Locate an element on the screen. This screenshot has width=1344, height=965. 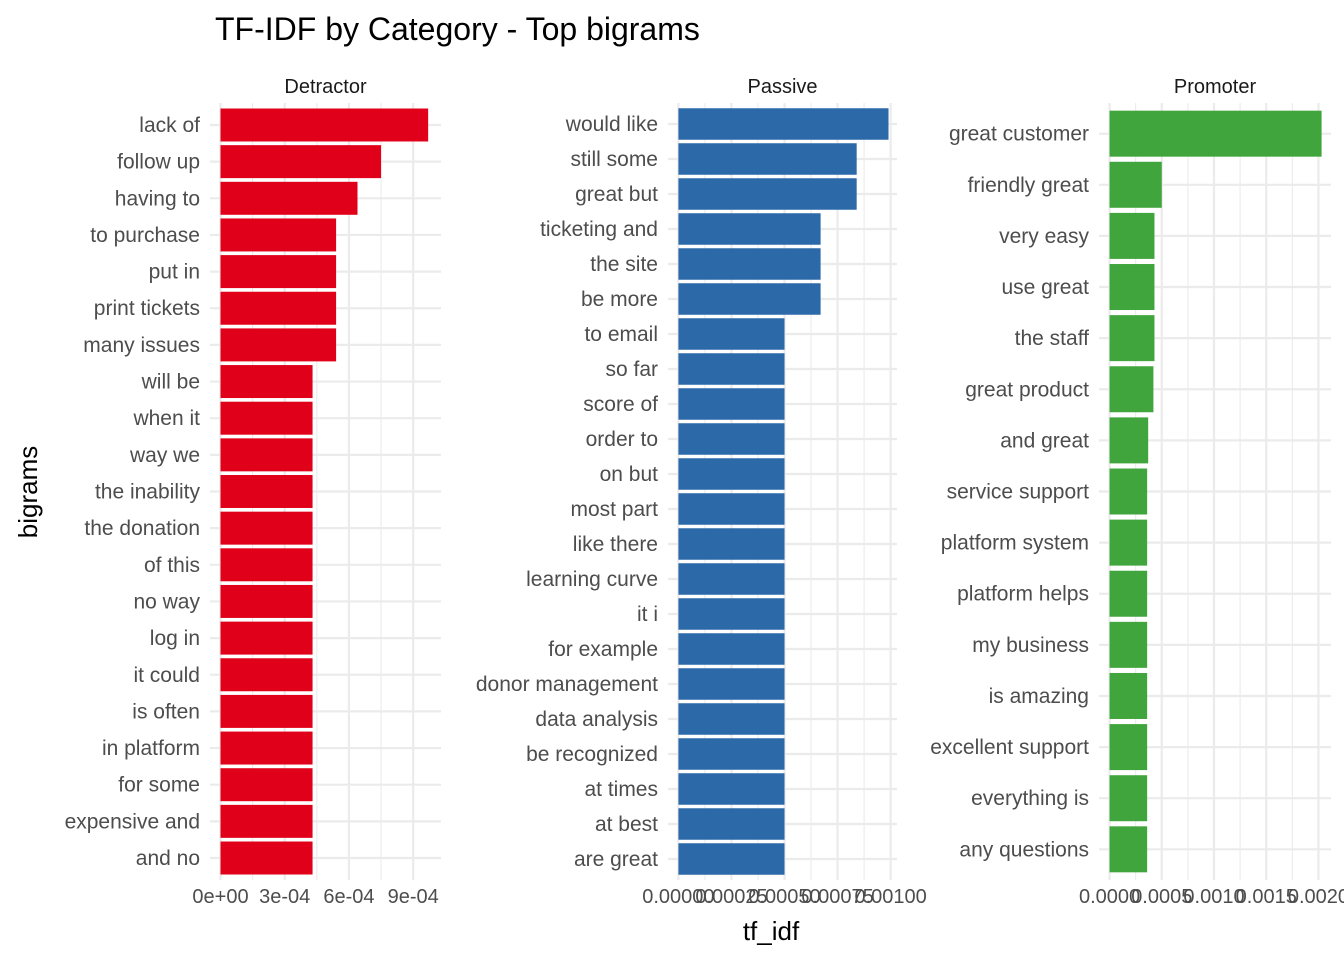
category-label: the inability is located at coordinates (148, 492).